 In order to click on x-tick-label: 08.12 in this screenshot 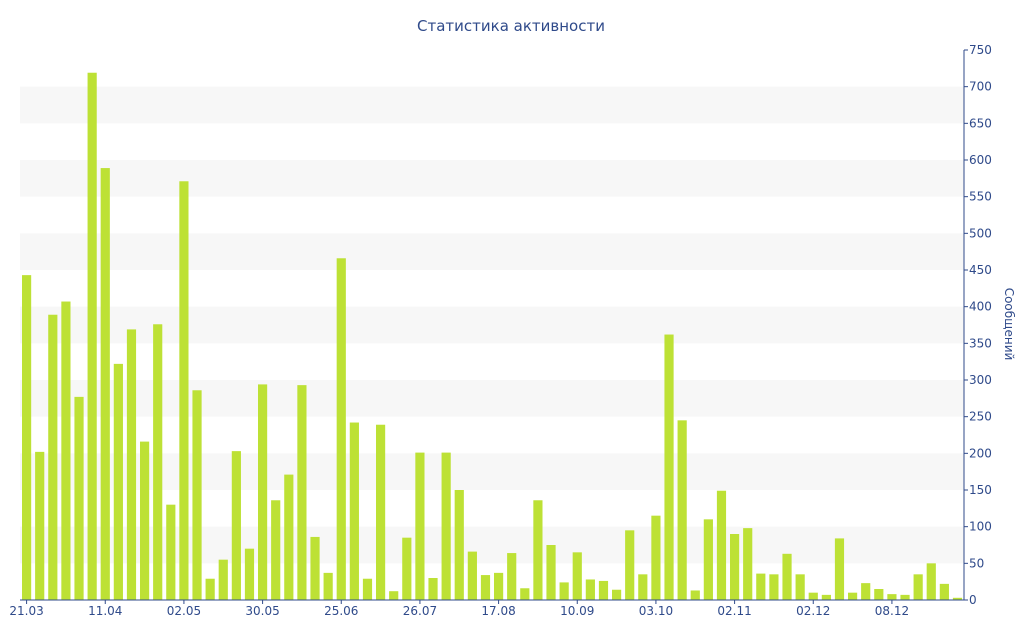, I will do `click(892, 611)`.